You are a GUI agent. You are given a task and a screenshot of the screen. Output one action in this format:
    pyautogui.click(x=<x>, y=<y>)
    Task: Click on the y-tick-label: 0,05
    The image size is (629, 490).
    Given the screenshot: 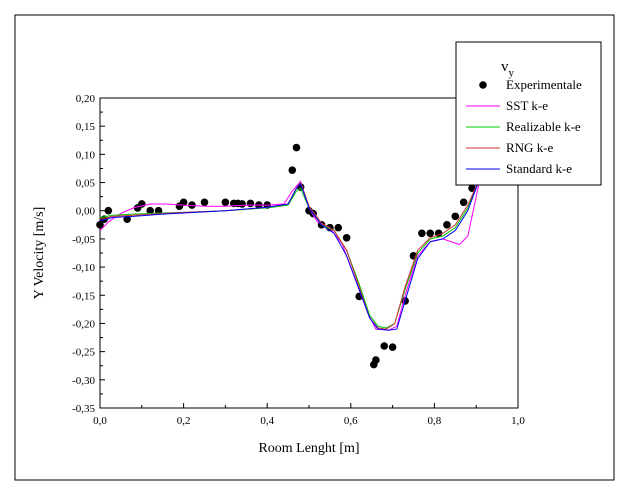 What is the action you would take?
    pyautogui.click(x=86, y=184)
    